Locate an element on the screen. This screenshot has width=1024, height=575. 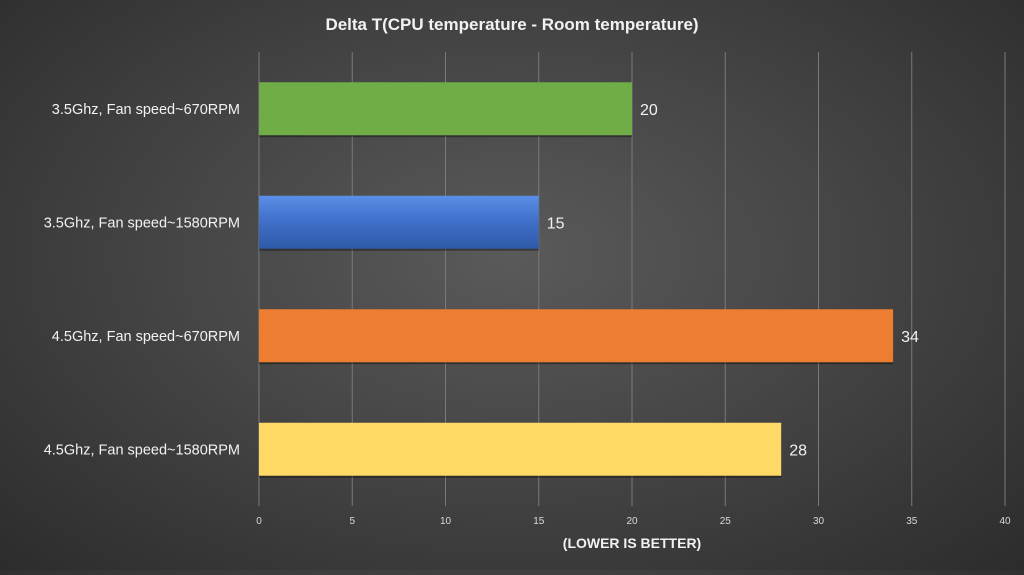
x-tick-label: 10 is located at coordinates (446, 521).